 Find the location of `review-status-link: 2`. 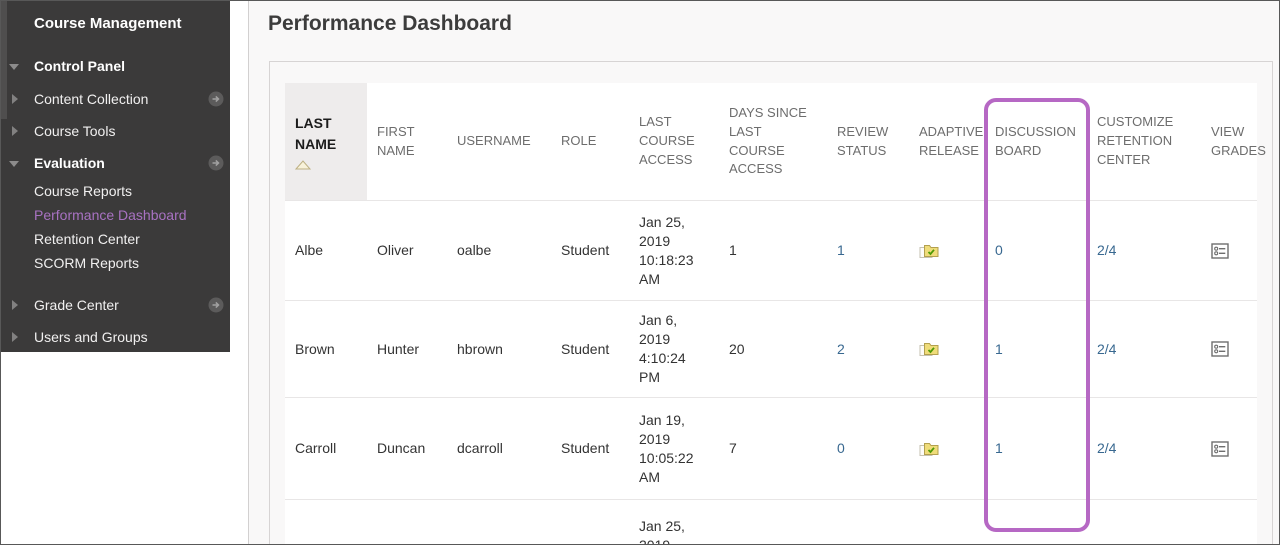

review-status-link: 2 is located at coordinates (841, 348).